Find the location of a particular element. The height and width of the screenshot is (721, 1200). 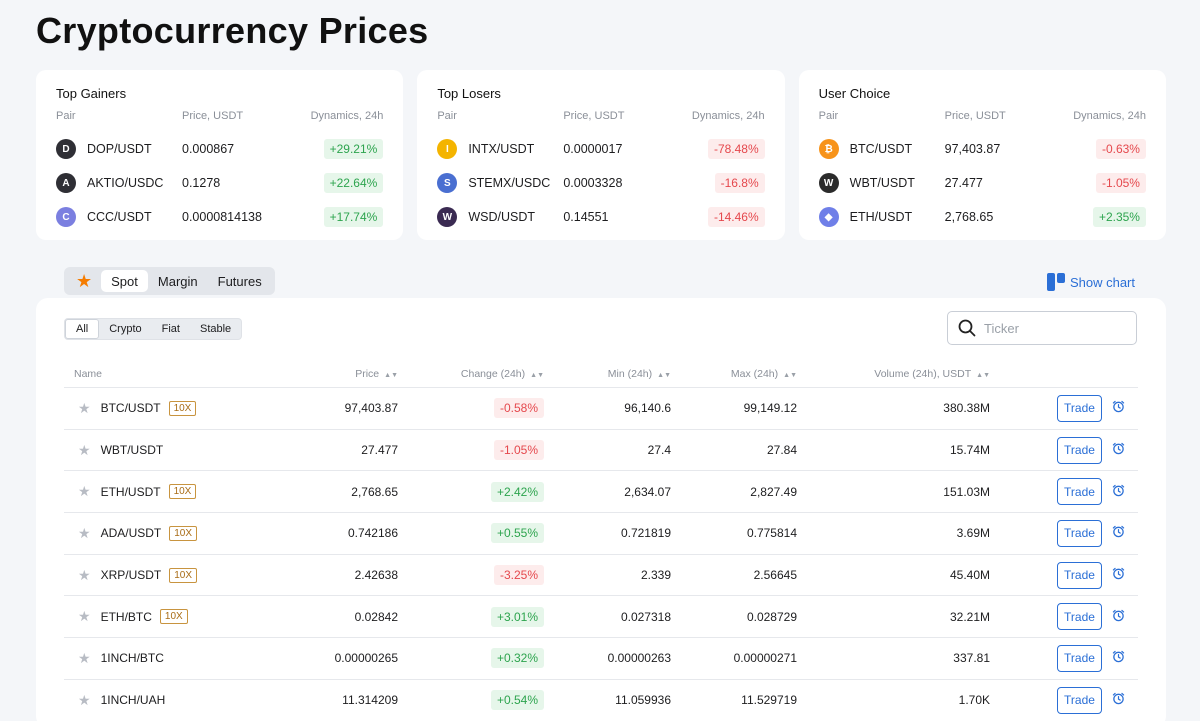

pair-name: 1INCH/BTC is located at coordinates (132, 658).